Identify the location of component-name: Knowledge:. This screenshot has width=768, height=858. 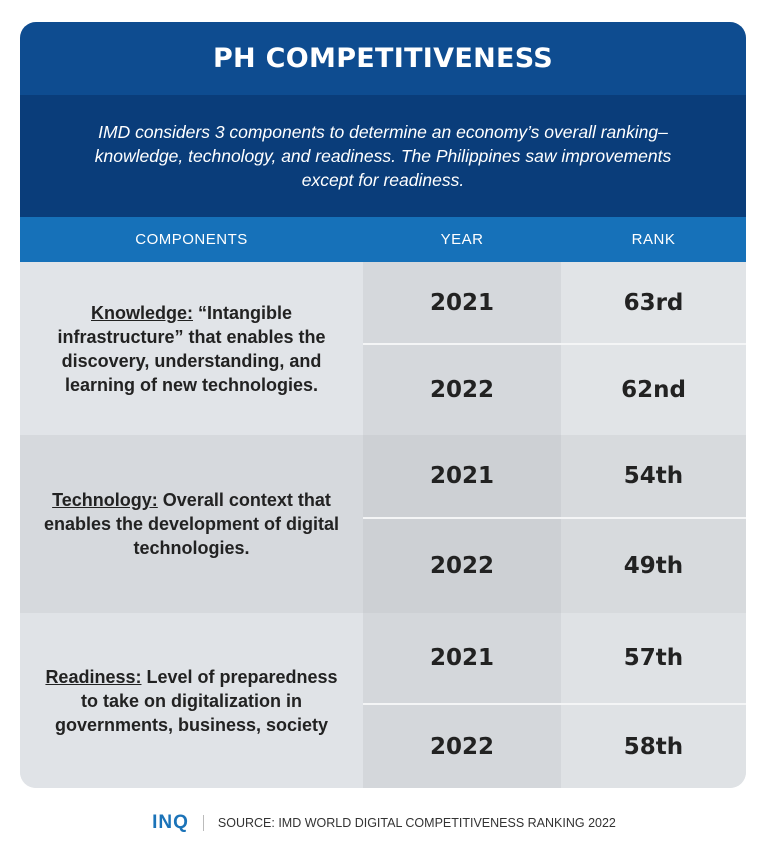
(142, 312).